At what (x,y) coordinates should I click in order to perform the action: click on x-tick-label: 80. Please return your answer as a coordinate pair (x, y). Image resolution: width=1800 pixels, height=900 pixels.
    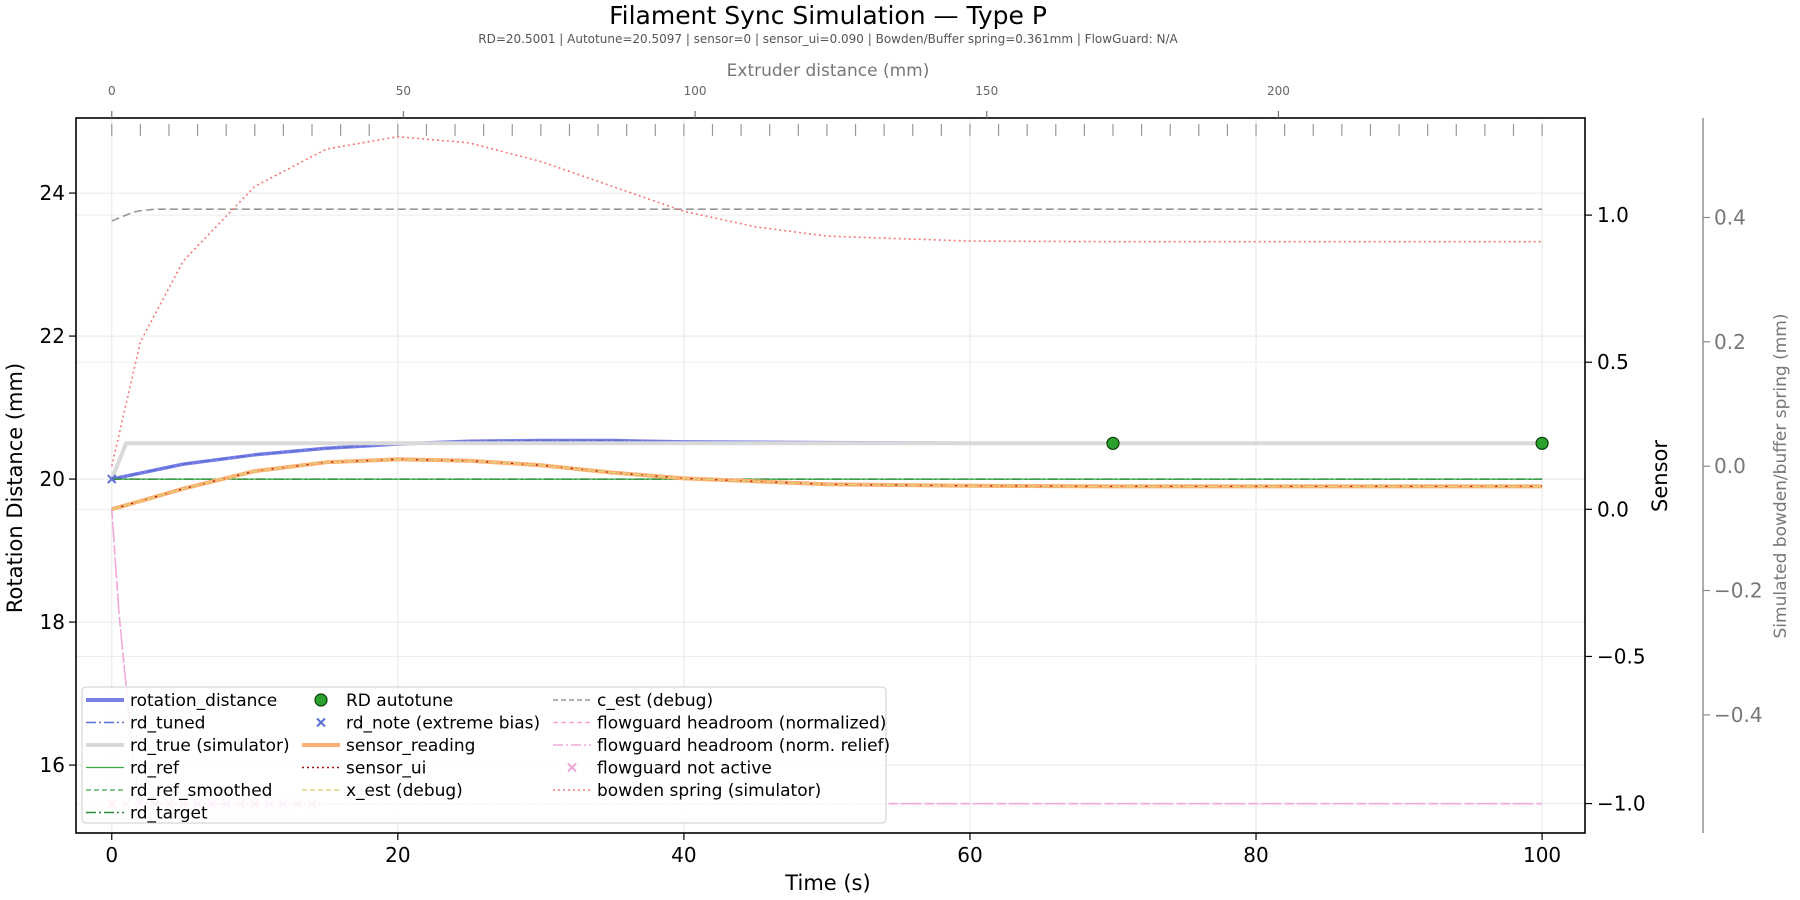
    Looking at the image, I should click on (1255, 855).